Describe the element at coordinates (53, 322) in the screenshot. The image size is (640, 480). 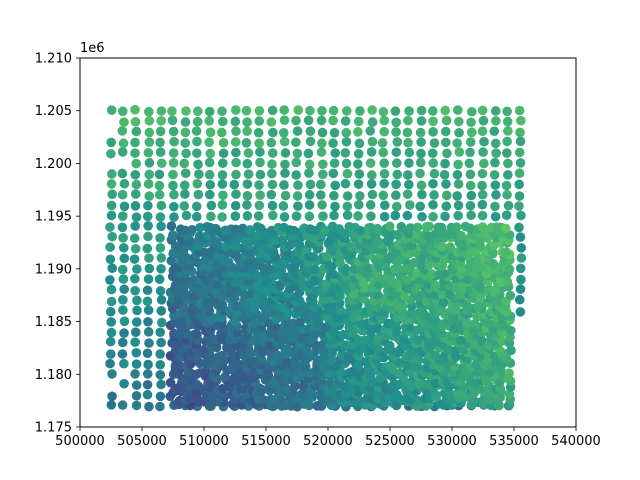
I see `y-tick-label: 1.185` at that location.